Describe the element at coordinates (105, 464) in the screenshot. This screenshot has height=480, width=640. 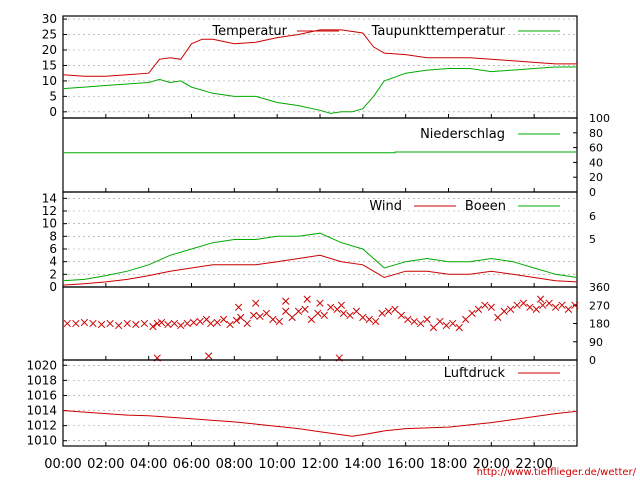
I see `x-tick-label: 02:00` at that location.